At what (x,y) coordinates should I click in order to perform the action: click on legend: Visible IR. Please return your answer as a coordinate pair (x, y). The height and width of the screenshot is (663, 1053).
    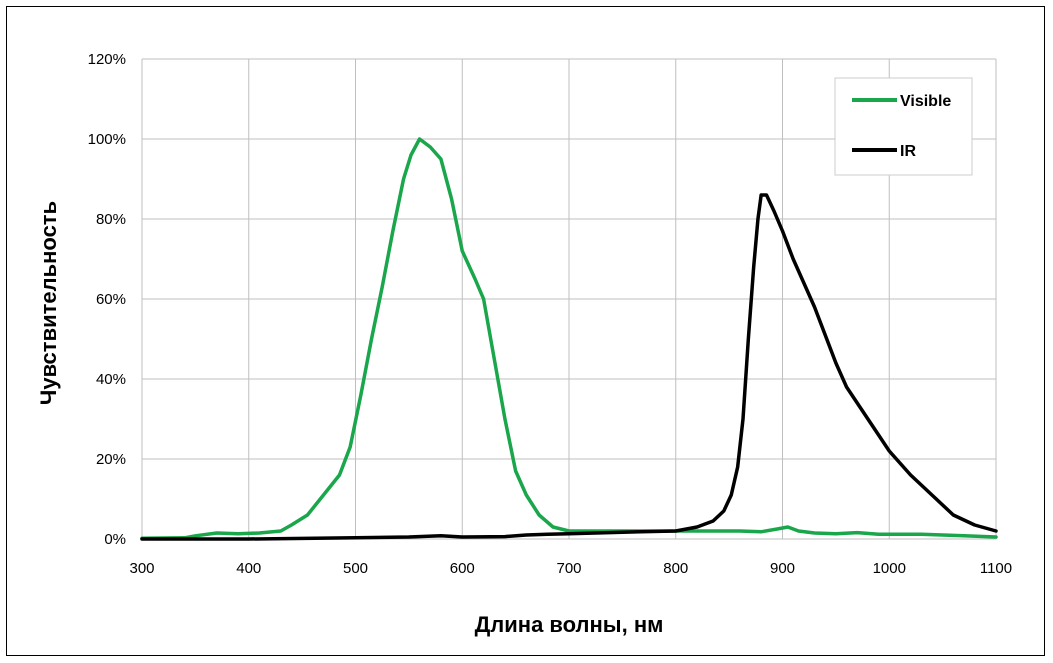
    Looking at the image, I should click on (903, 126).